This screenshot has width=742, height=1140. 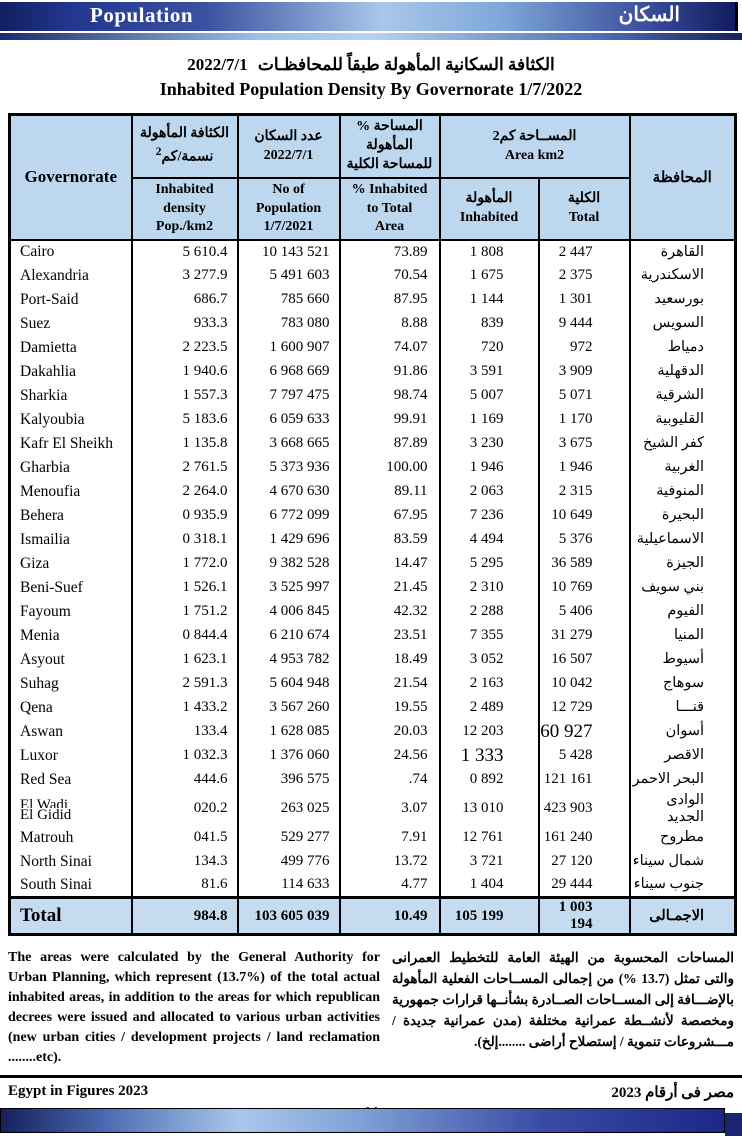 What do you see at coordinates (70, 808) in the screenshot?
I see `cell-governorate-en: El Wadi El Gidid` at bounding box center [70, 808].